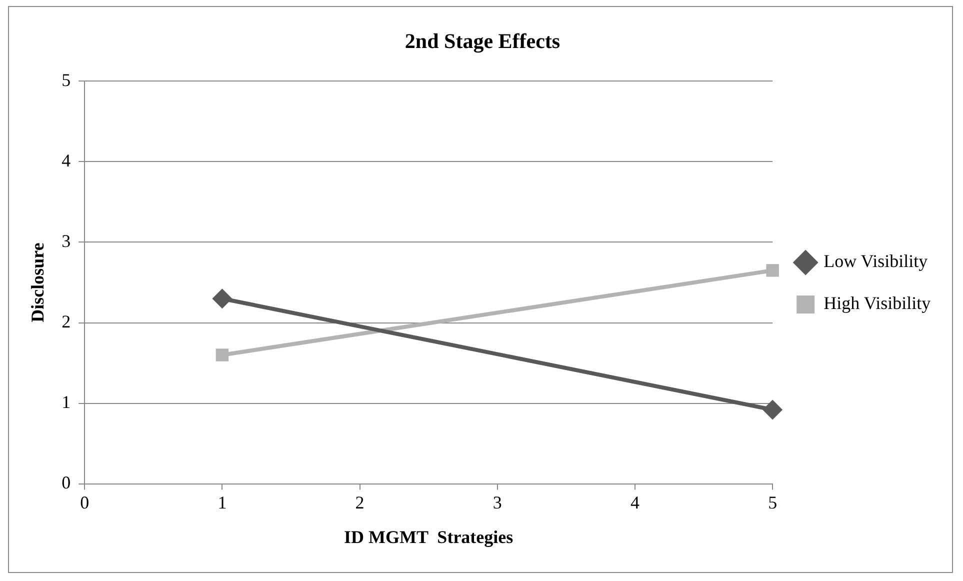 This screenshot has width=963, height=581. Describe the element at coordinates (876, 261) in the screenshot. I see `legend-label: Low Visibility` at that location.